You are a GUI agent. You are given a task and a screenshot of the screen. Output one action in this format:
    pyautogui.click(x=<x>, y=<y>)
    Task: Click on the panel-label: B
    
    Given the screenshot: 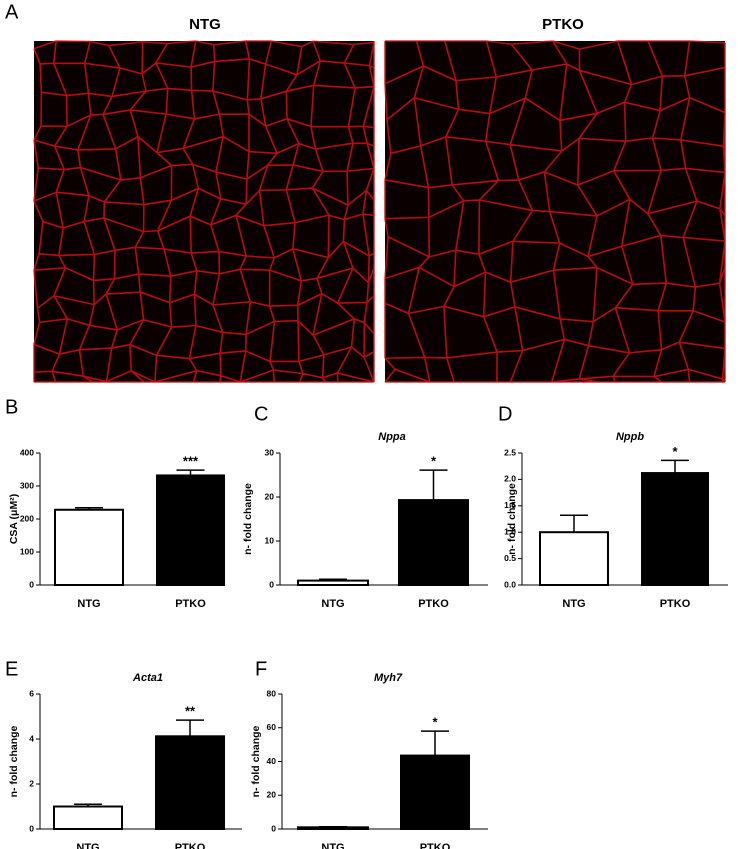 What is the action you would take?
    pyautogui.click(x=11, y=407)
    